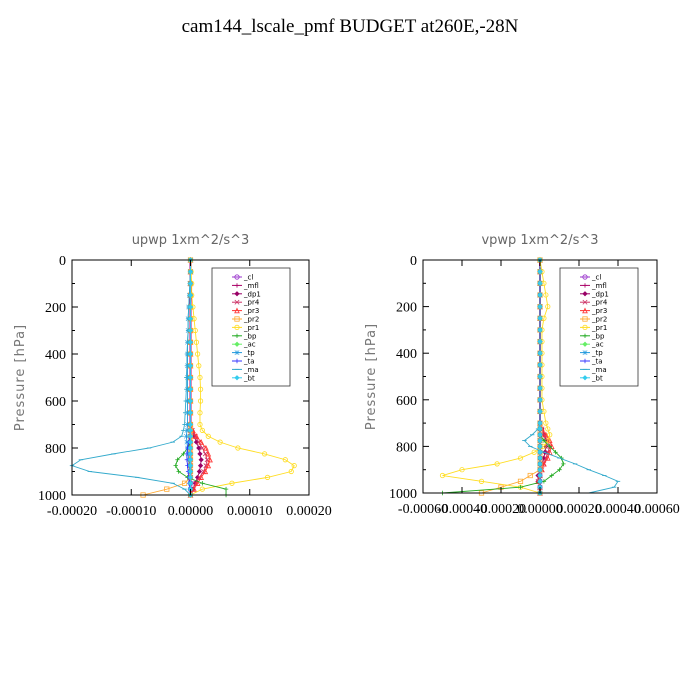  I want to click on x-tick-label: -0.00020, so click(501, 509).